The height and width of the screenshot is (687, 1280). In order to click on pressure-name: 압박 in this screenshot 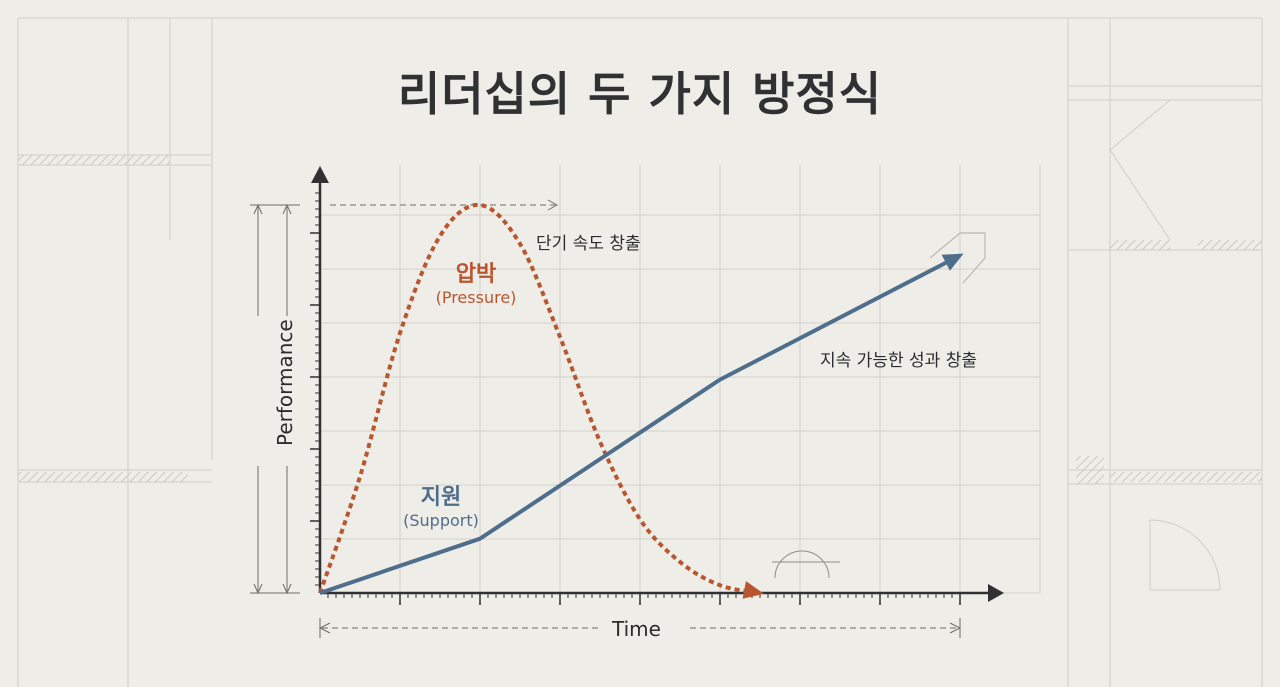, I will do `click(476, 274)`.